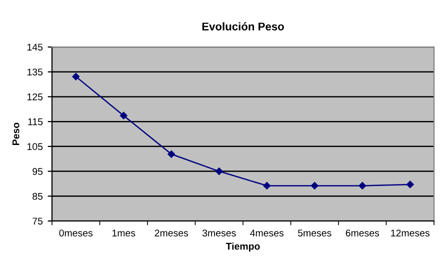  I want to click on y-axis-title: Peso, so click(16, 133).